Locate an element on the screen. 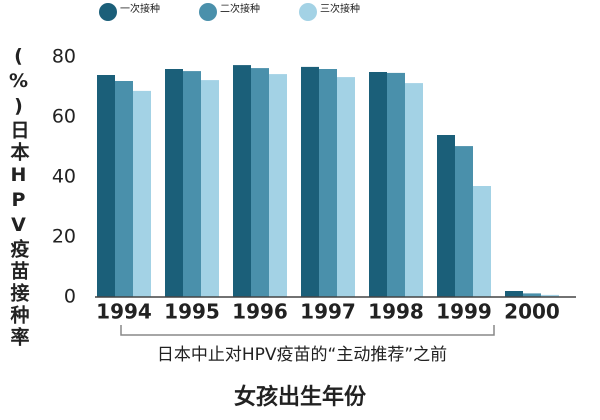 The image size is (600, 420). x-tick-label: 1994 is located at coordinates (124, 312).